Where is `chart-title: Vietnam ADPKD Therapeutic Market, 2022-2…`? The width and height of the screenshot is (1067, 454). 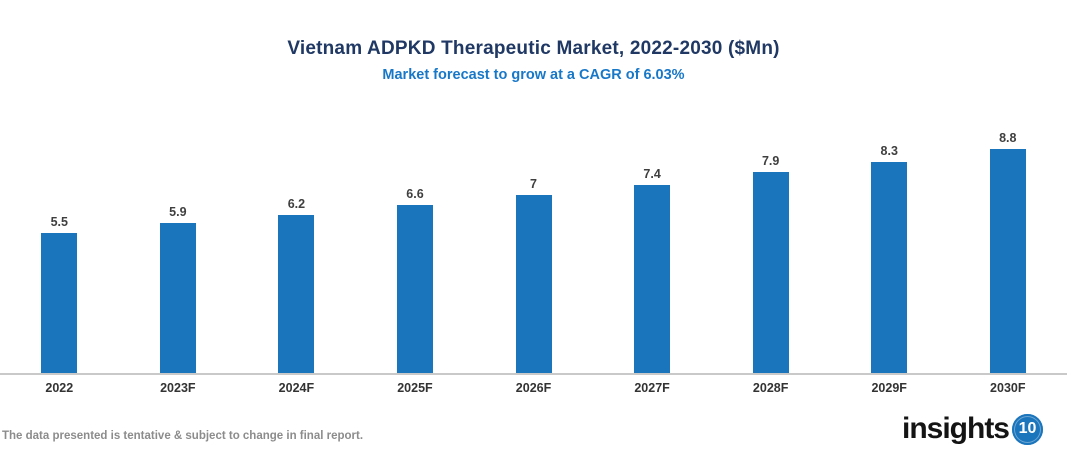 chart-title: Vietnam ADPKD Therapeutic Market, 2022-2… is located at coordinates (533, 48).